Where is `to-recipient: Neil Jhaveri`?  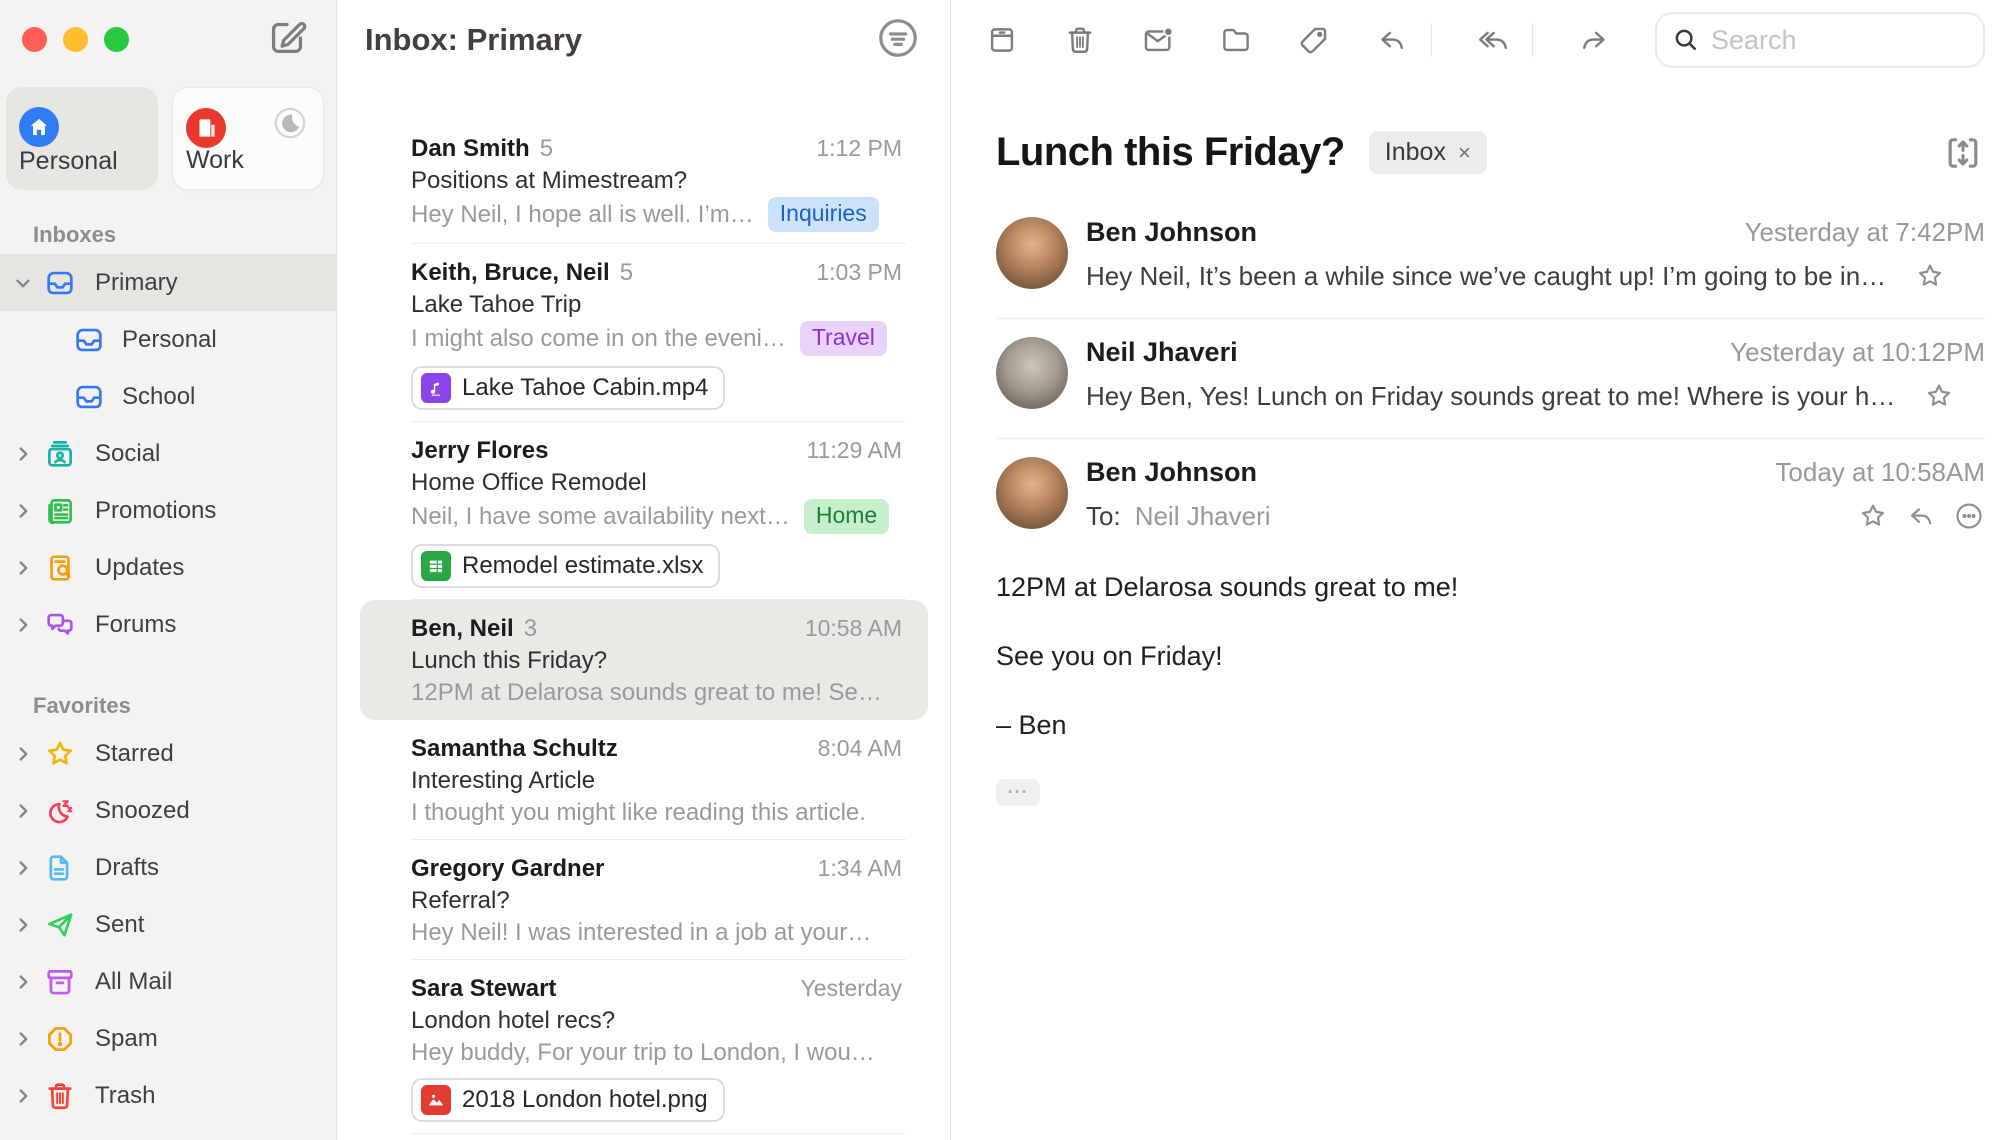 to-recipient: Neil Jhaveri is located at coordinates (1202, 515).